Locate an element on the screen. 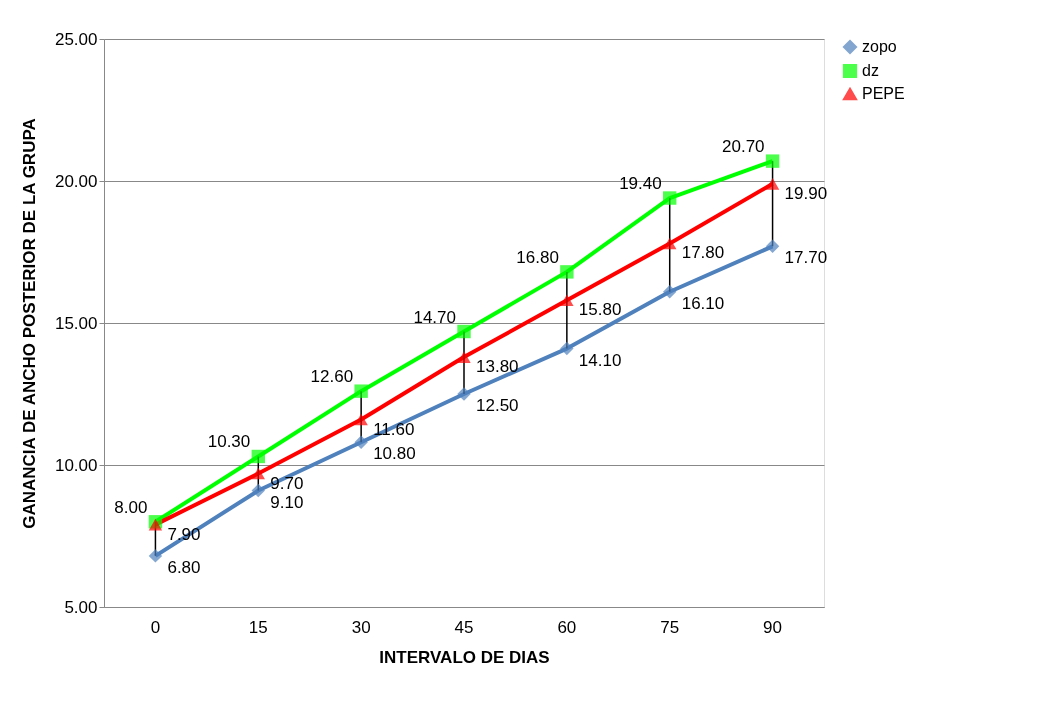 The image size is (1056, 726). x-tick-label: 30 is located at coordinates (361, 627).